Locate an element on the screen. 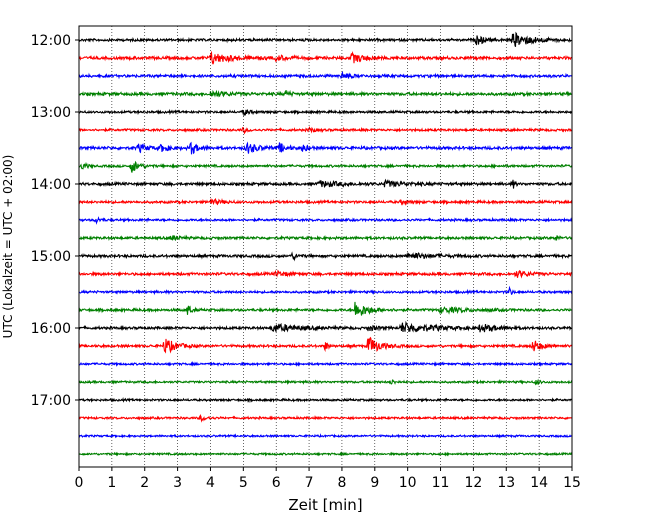  x-tick-label: 11 is located at coordinates (441, 483).